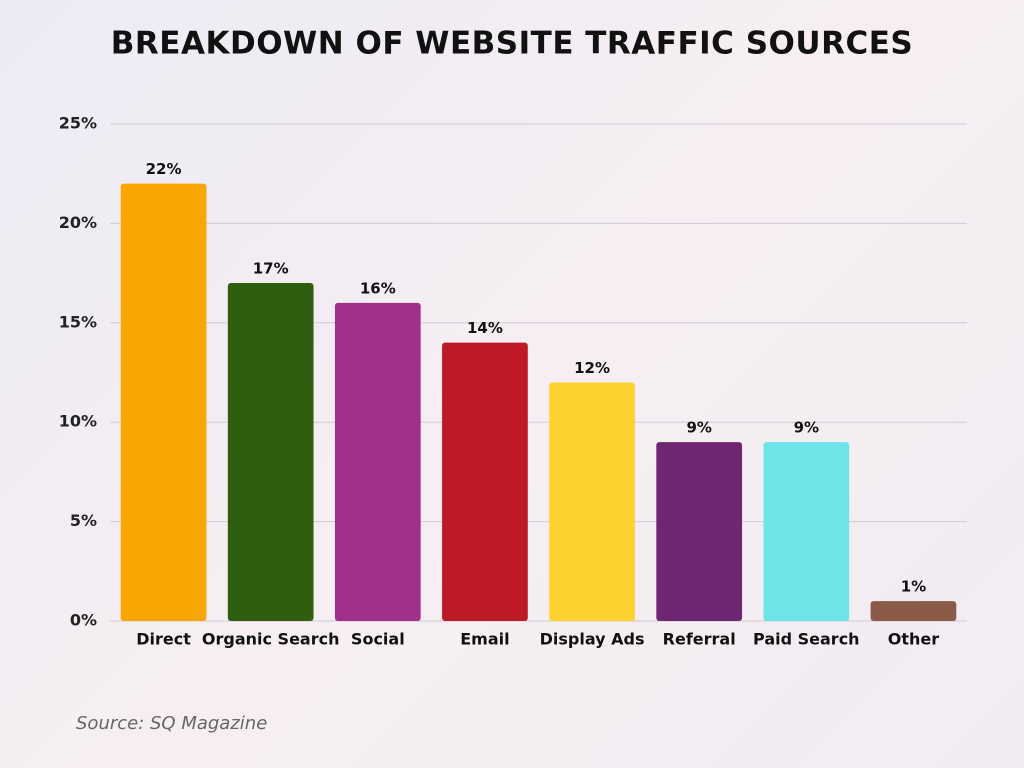  What do you see at coordinates (164, 169) in the screenshot?
I see `value-label: 22%` at bounding box center [164, 169].